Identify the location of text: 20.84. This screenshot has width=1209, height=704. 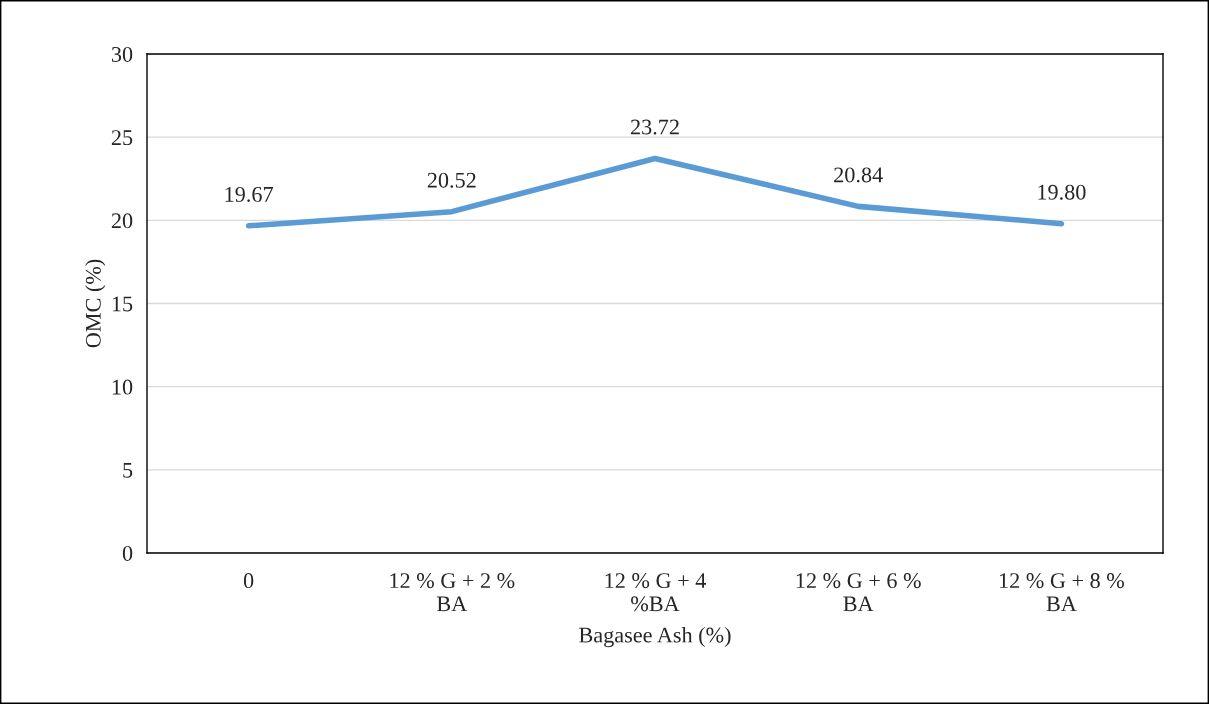
(858, 175).